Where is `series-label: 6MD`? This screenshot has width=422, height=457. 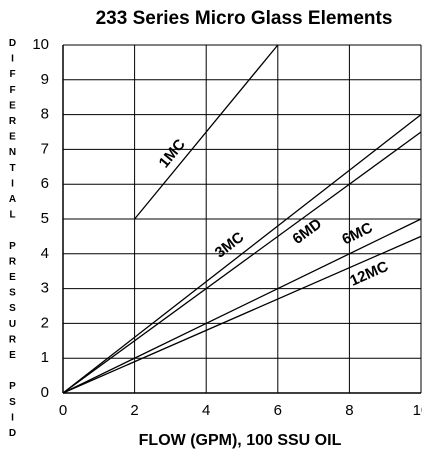
series-label: 6MD is located at coordinates (307, 231).